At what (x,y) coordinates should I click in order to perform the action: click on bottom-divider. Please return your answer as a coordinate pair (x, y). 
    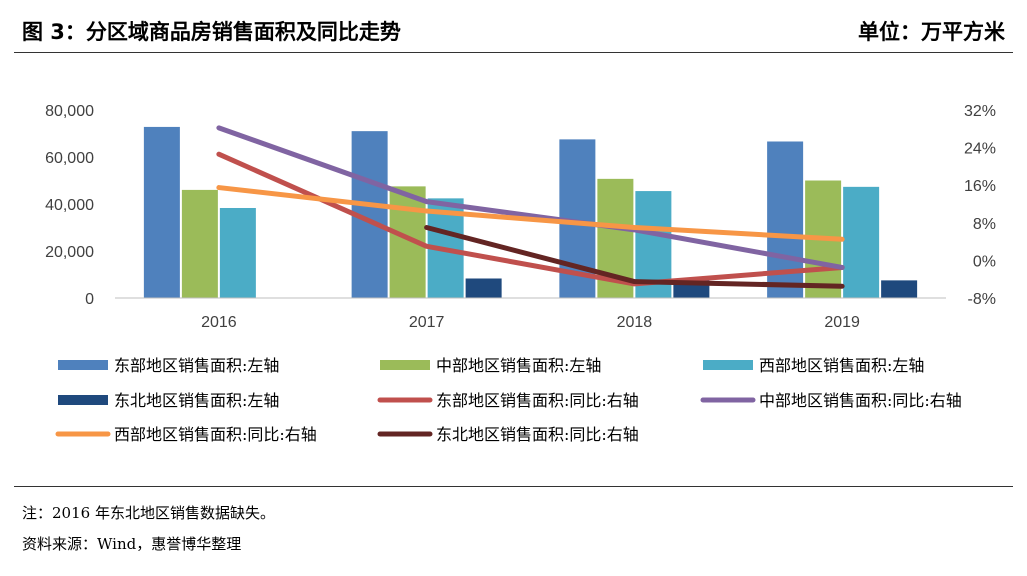
    Looking at the image, I should click on (513, 486).